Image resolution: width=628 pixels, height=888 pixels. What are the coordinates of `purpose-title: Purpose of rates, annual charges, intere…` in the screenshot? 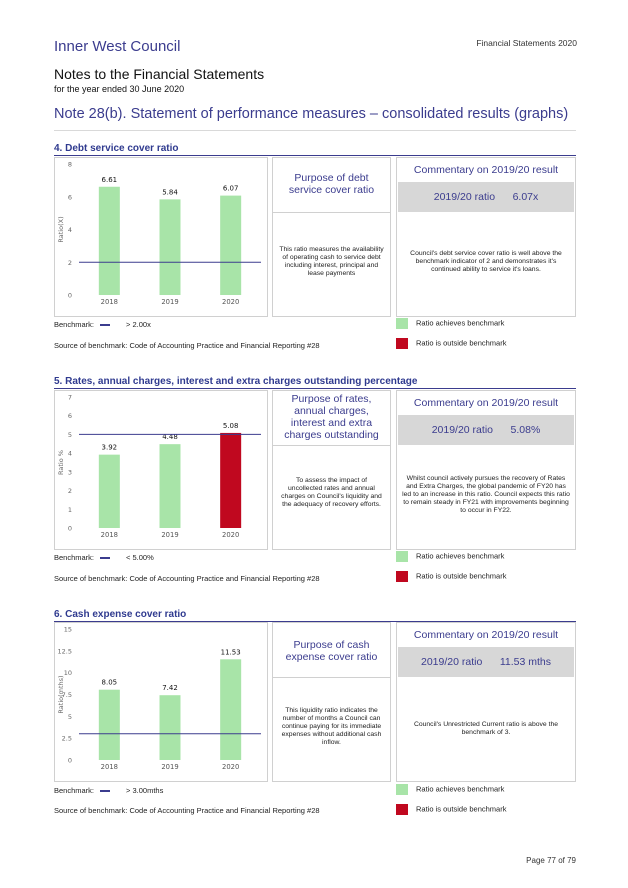 It's located at (331, 417).